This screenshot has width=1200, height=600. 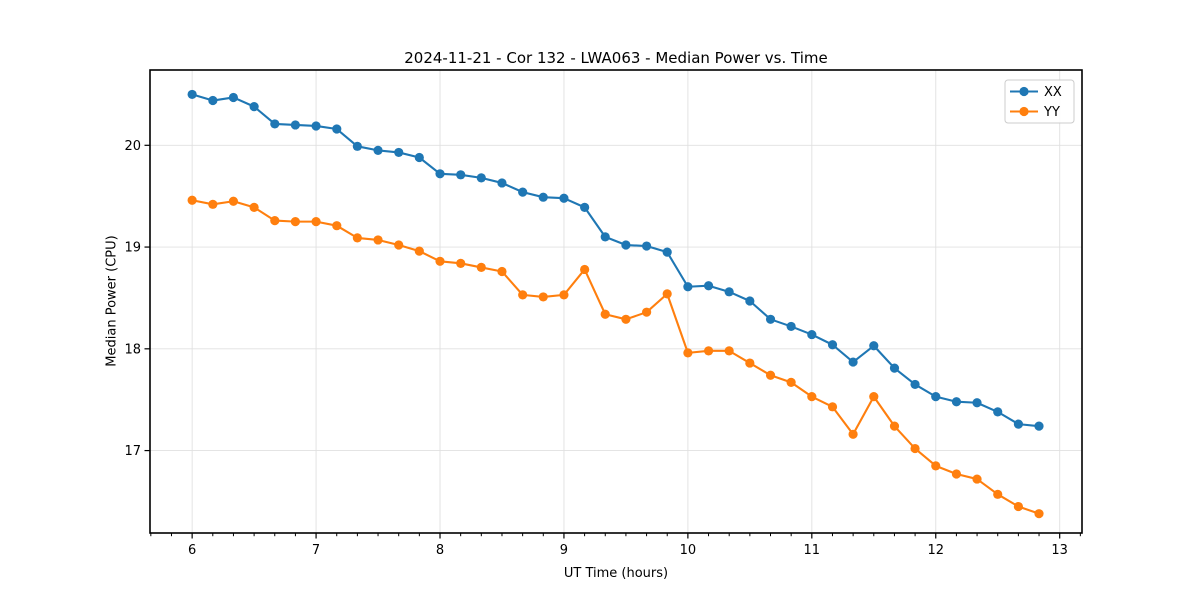 What do you see at coordinates (132, 248) in the screenshot?
I see `y-tick-label: 19` at bounding box center [132, 248].